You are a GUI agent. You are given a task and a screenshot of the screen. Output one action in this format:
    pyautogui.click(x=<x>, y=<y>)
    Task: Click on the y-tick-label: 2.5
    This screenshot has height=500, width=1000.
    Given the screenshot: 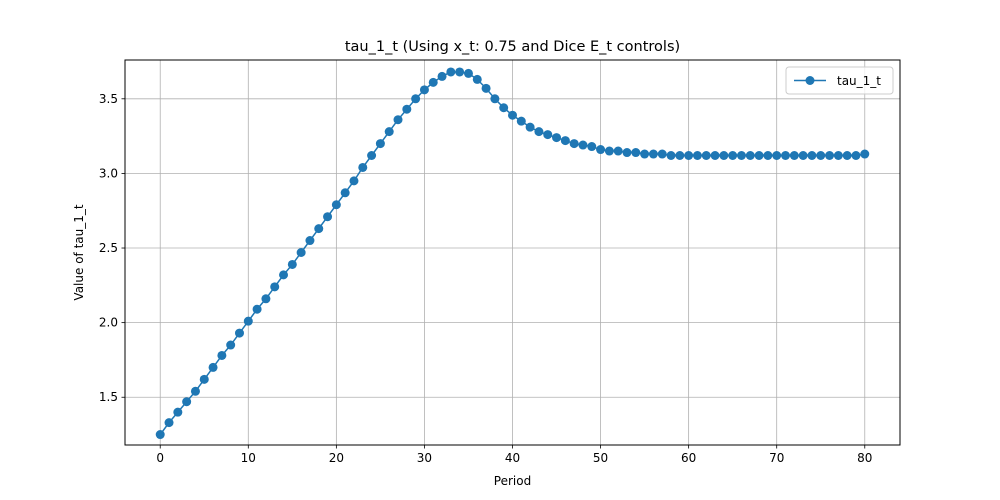 What is the action you would take?
    pyautogui.click(x=108, y=248)
    